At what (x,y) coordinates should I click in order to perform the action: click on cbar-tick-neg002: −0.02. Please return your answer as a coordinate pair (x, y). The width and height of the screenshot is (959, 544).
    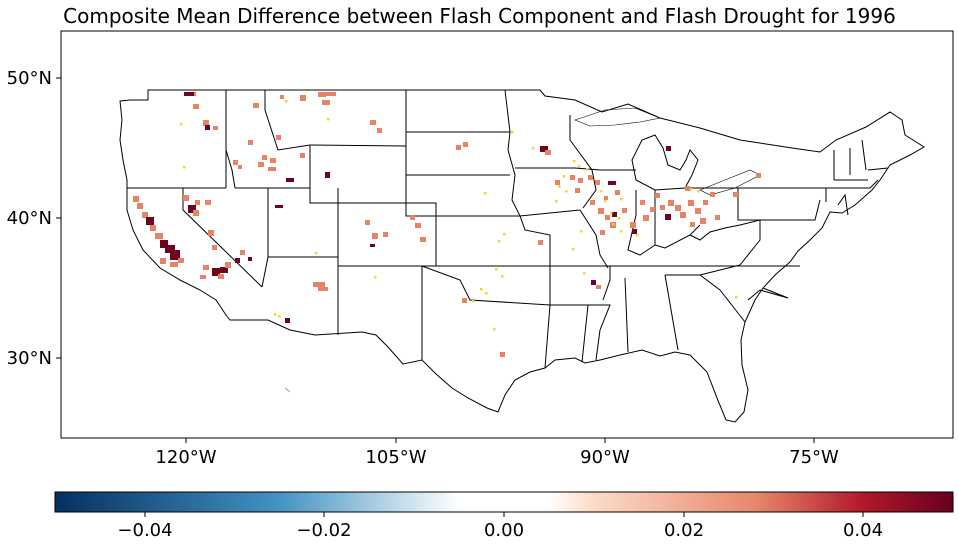
    Looking at the image, I should click on (323, 530).